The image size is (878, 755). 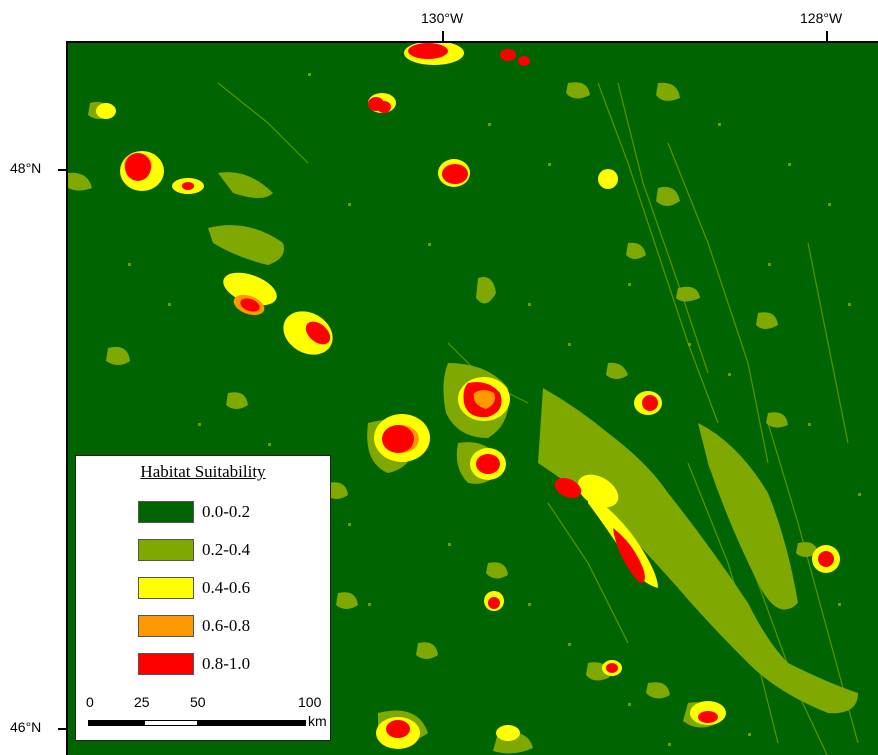 I want to click on legend-title: Habitat Suitability, so click(x=203, y=471).